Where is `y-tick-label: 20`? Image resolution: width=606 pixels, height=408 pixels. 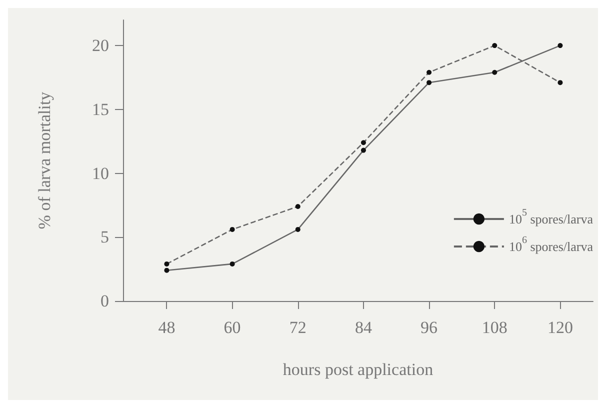 y-tick-label: 20 is located at coordinates (100, 46).